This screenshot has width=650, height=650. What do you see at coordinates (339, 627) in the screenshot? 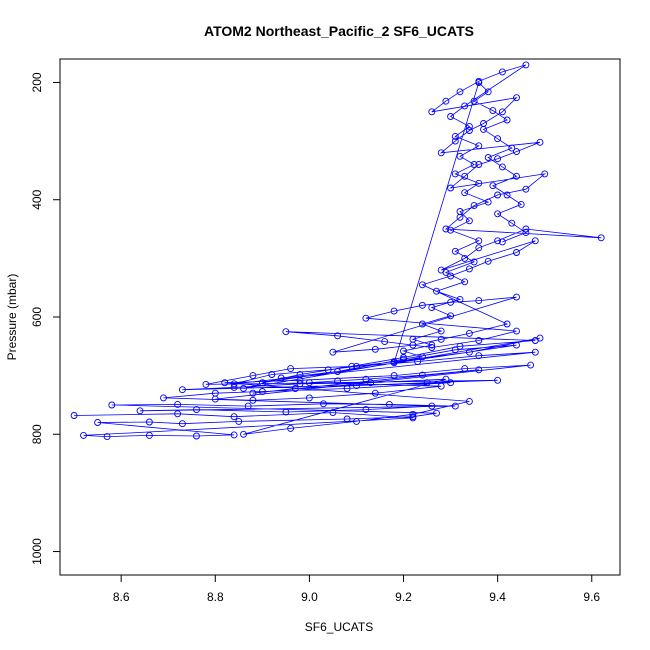
I see `x-axis-label: SF6_UCATS` at bounding box center [339, 627].